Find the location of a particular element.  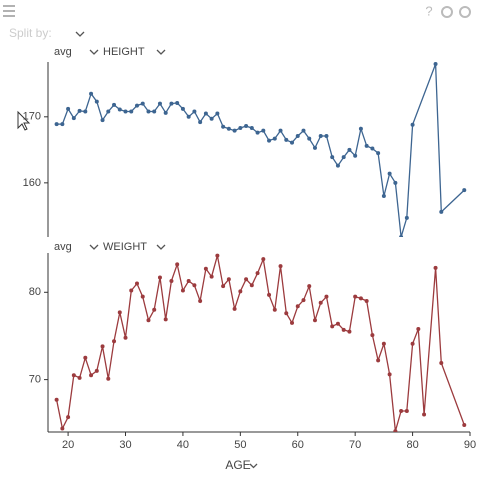

measure-label: HEIGHT is located at coordinates (124, 52).